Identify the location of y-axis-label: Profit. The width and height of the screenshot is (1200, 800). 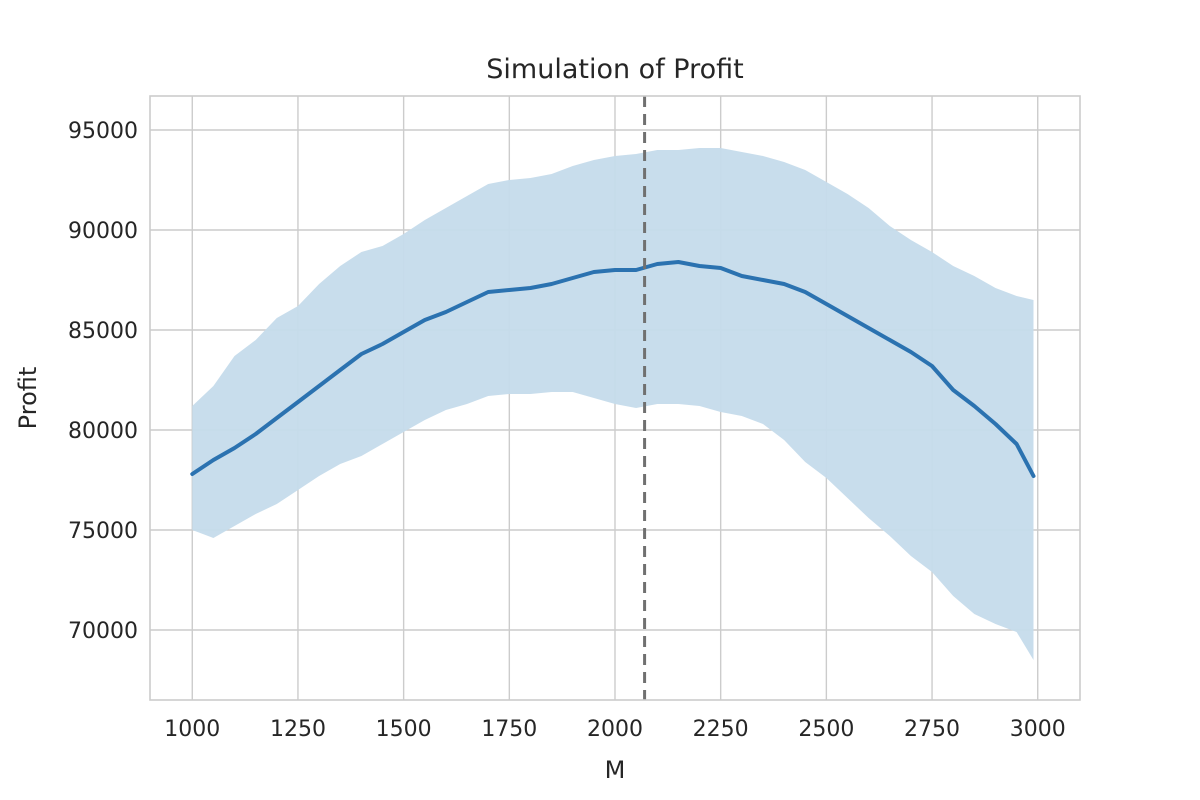
(28, 398).